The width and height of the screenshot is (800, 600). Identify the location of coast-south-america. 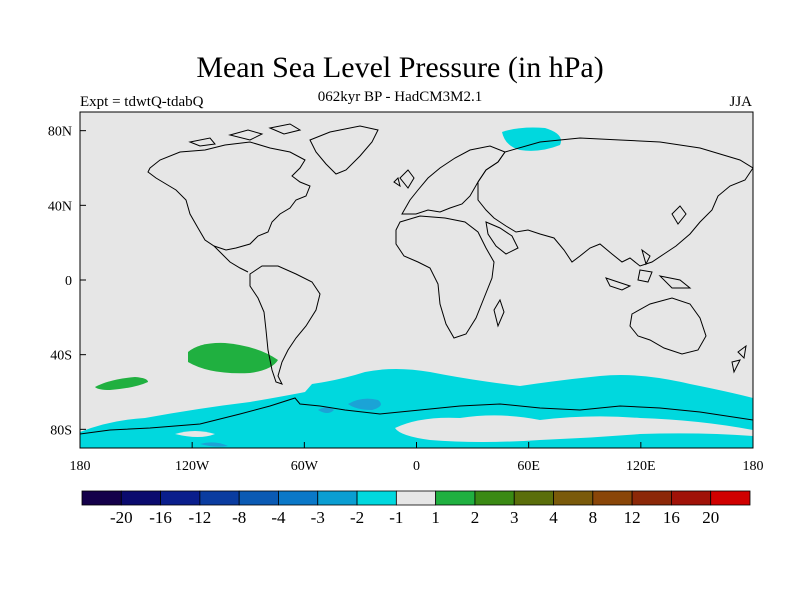
(285, 325).